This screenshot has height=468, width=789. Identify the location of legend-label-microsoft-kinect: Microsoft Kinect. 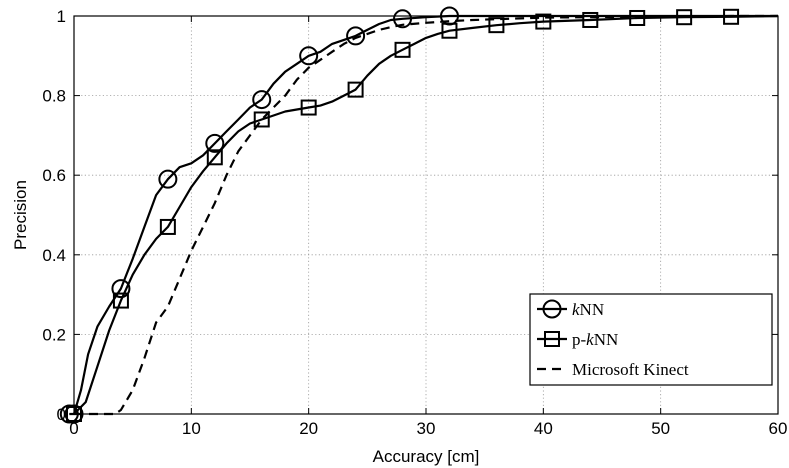
(630, 369).